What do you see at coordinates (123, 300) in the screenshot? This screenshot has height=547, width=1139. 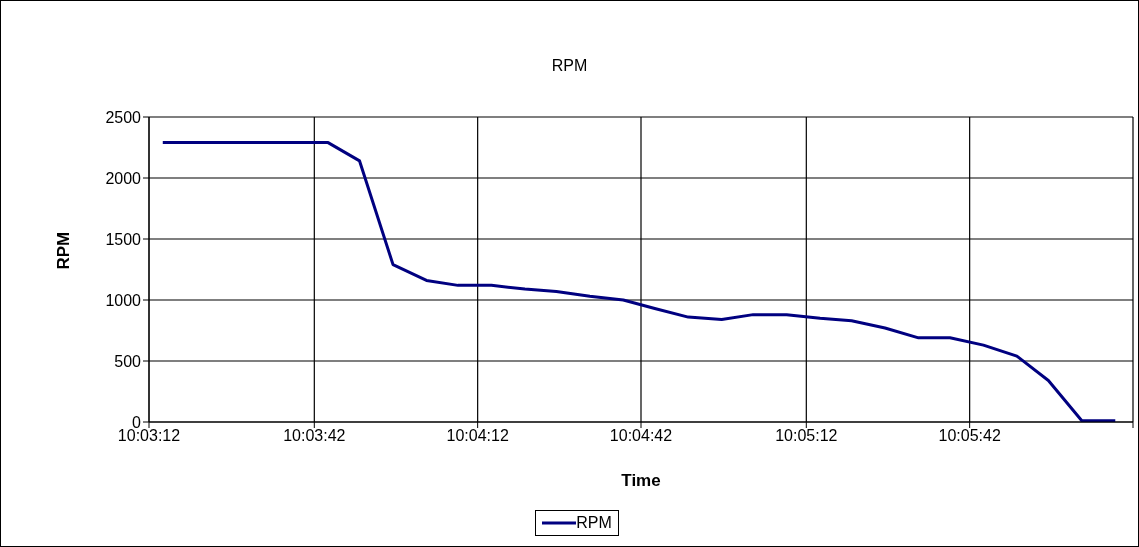 I see `y-tick-label: 1000` at bounding box center [123, 300].